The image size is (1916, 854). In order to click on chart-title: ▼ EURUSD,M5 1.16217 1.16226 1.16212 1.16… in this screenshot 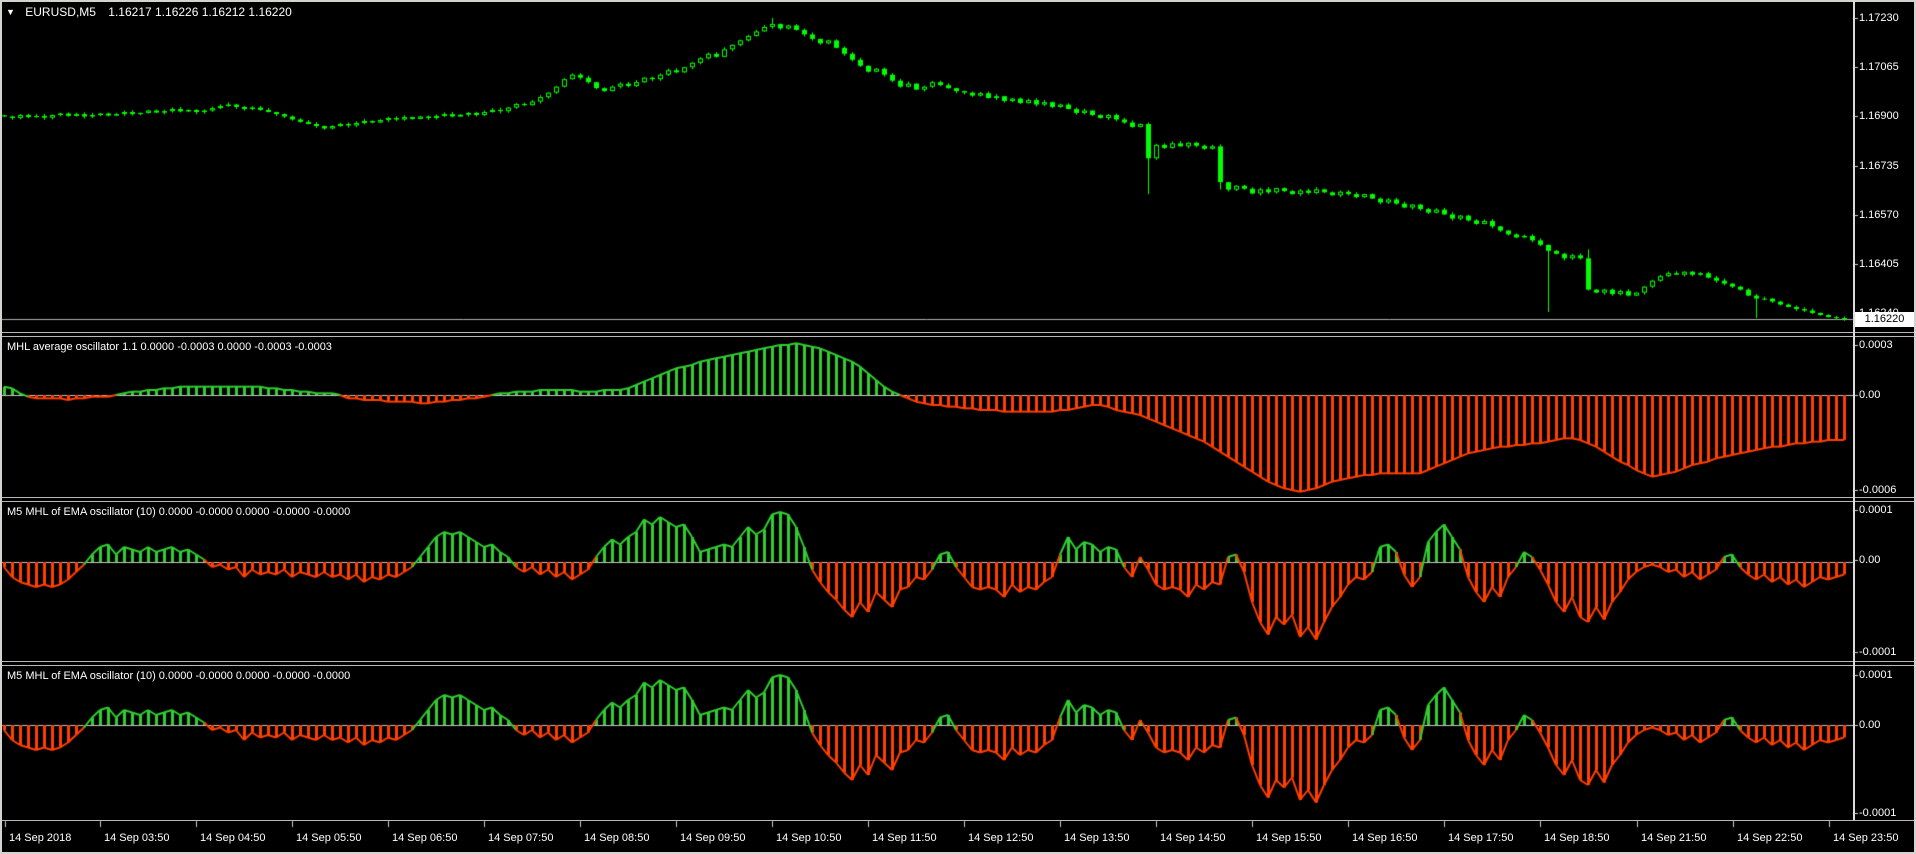, I will do `click(149, 12)`.